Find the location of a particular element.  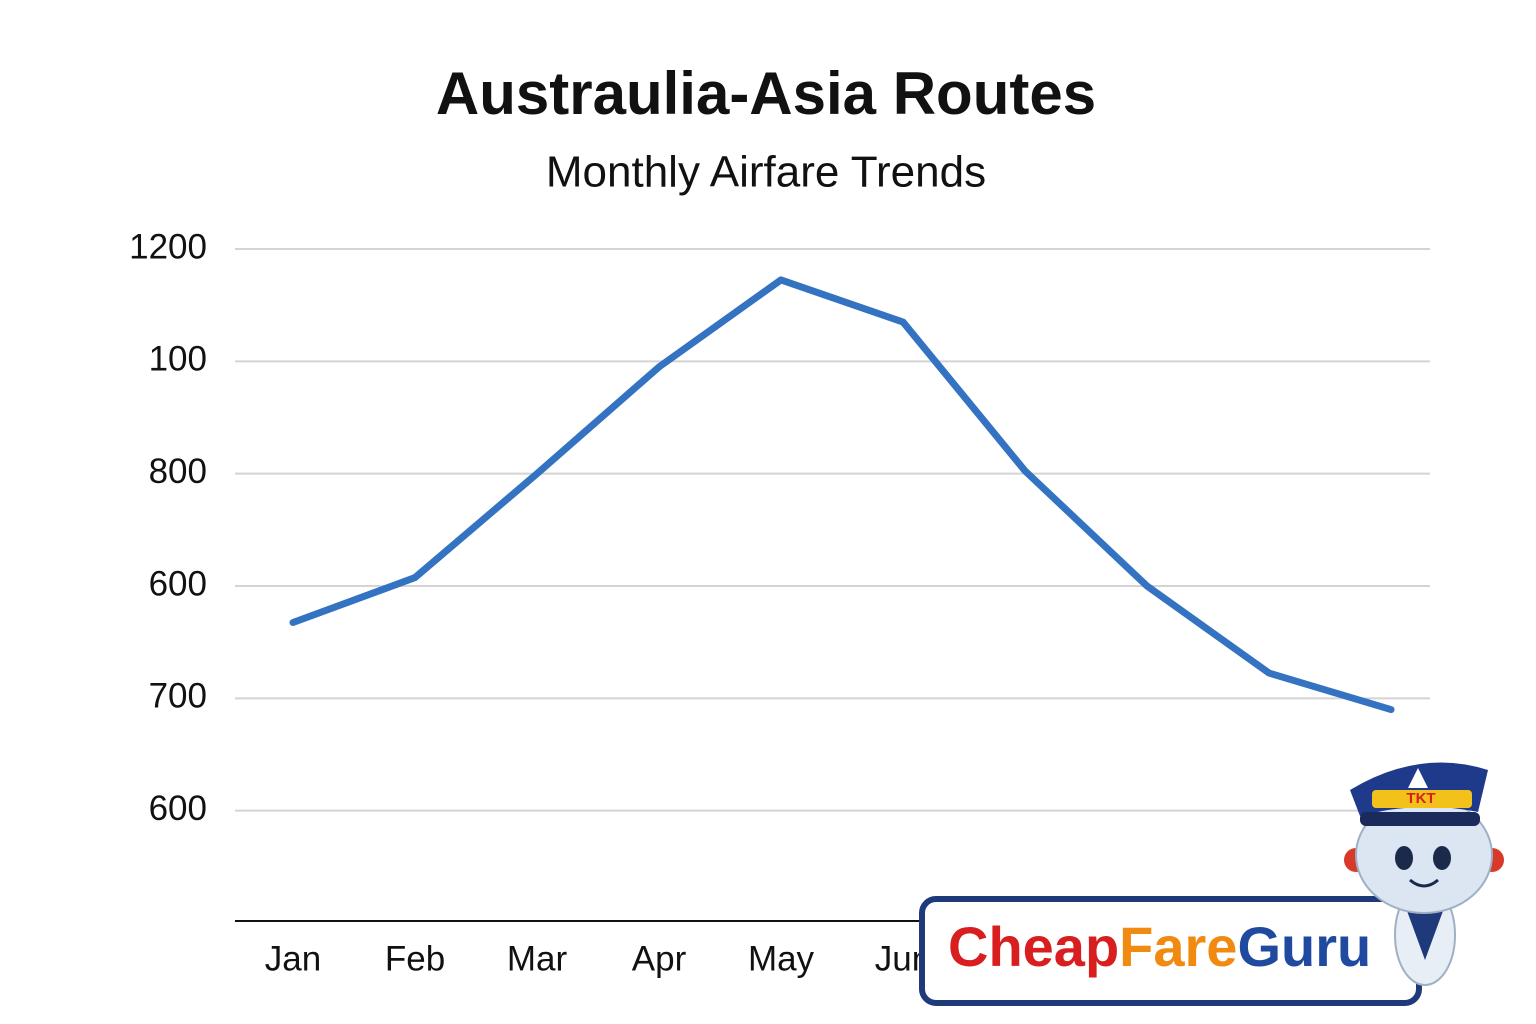

mascot: TKT is located at coordinates (1424, 874).